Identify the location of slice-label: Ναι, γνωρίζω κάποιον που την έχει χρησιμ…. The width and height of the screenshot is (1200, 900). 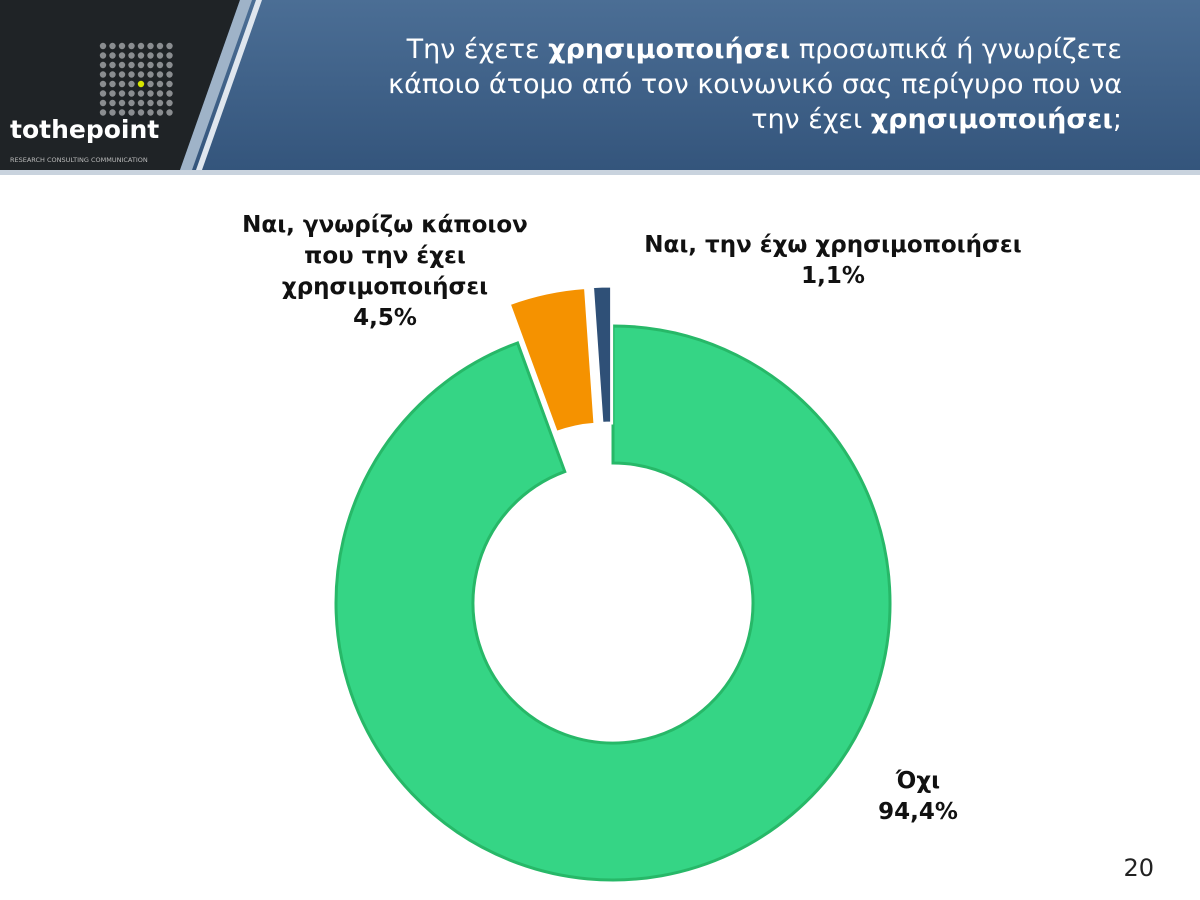
(385, 272).